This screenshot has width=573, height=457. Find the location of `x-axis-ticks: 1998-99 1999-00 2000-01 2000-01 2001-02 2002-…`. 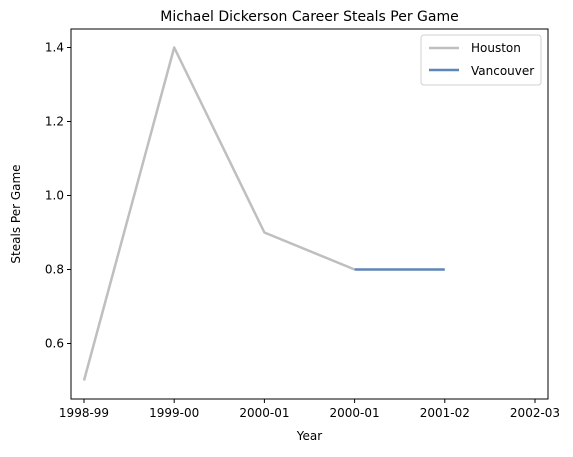

x-axis-ticks: 1998-99 1999-00 2000-01 2000-01 2001-02 2002-… is located at coordinates (309, 409).